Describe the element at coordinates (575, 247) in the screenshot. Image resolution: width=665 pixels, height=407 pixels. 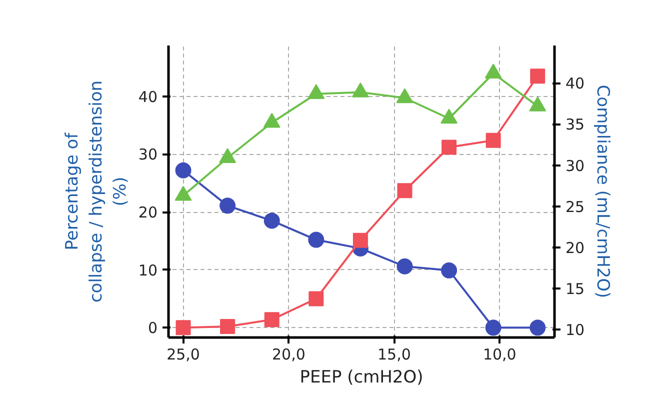
I see `y2-tick-label: 20` at that location.